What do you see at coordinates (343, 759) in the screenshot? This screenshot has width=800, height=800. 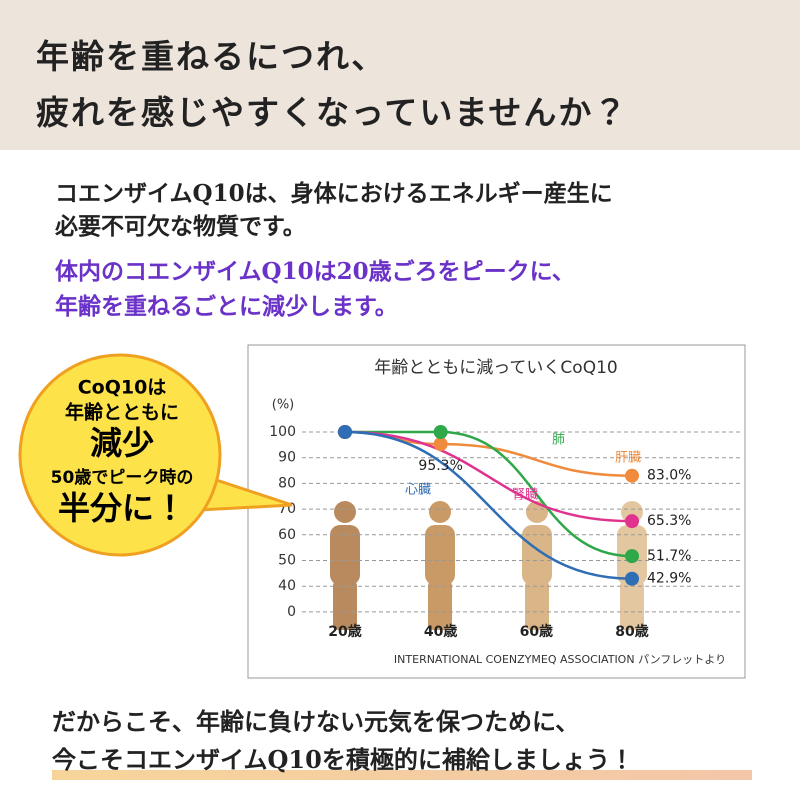 I see `footer-line: 今こそコエンザイムQ10を積極的に補給しましょう！` at bounding box center [343, 759].